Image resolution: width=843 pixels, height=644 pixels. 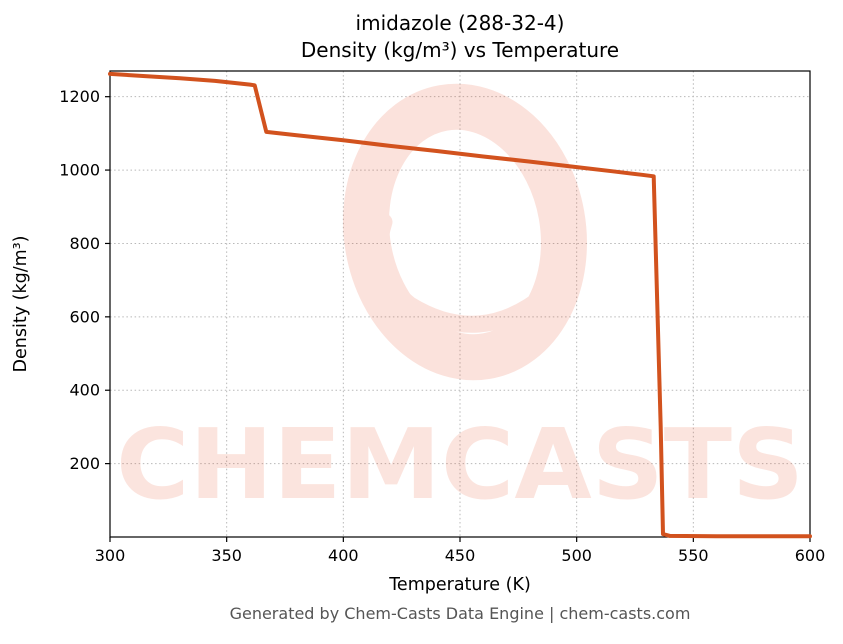 I want to click on x-tick-label: 400, so click(x=343, y=555).